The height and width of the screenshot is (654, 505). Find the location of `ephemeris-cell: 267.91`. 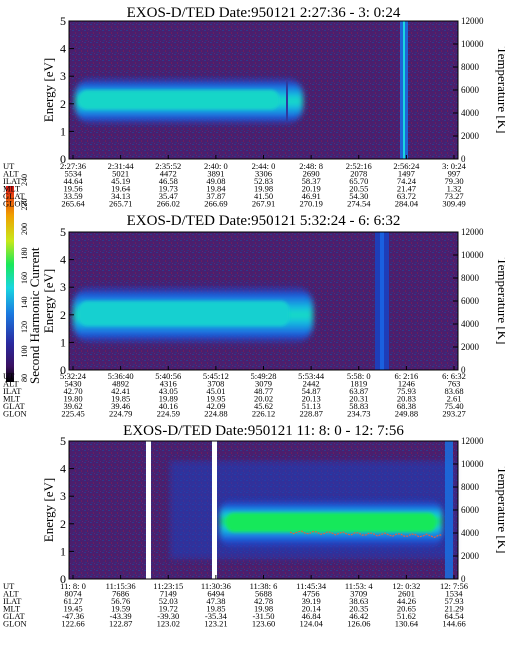

ephemeris-cell: 267.91 is located at coordinates (263, 204).